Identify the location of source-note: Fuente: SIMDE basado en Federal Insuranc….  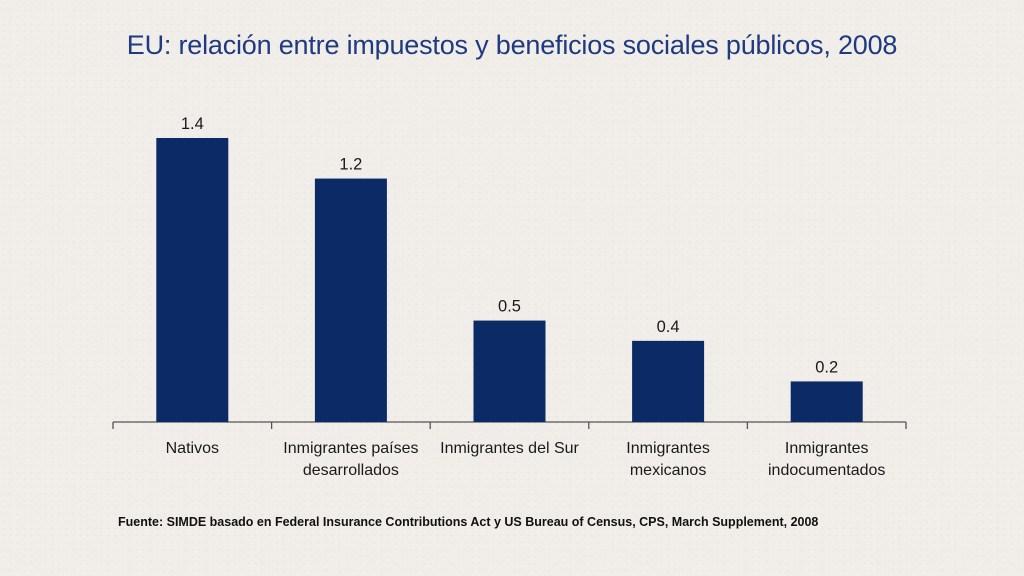
(468, 522).